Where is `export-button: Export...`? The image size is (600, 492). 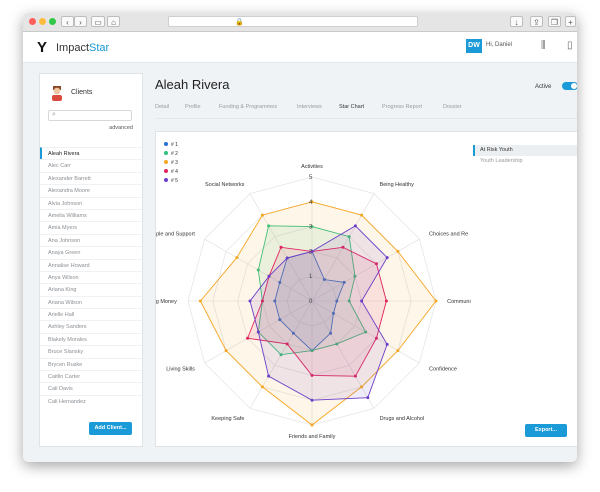
export-button: Export... is located at coordinates (546, 430).